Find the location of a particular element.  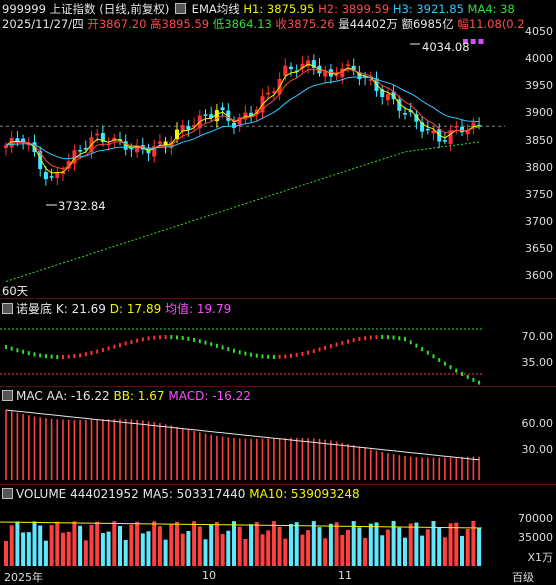

ema-h3-line is located at coordinates (242, 118).